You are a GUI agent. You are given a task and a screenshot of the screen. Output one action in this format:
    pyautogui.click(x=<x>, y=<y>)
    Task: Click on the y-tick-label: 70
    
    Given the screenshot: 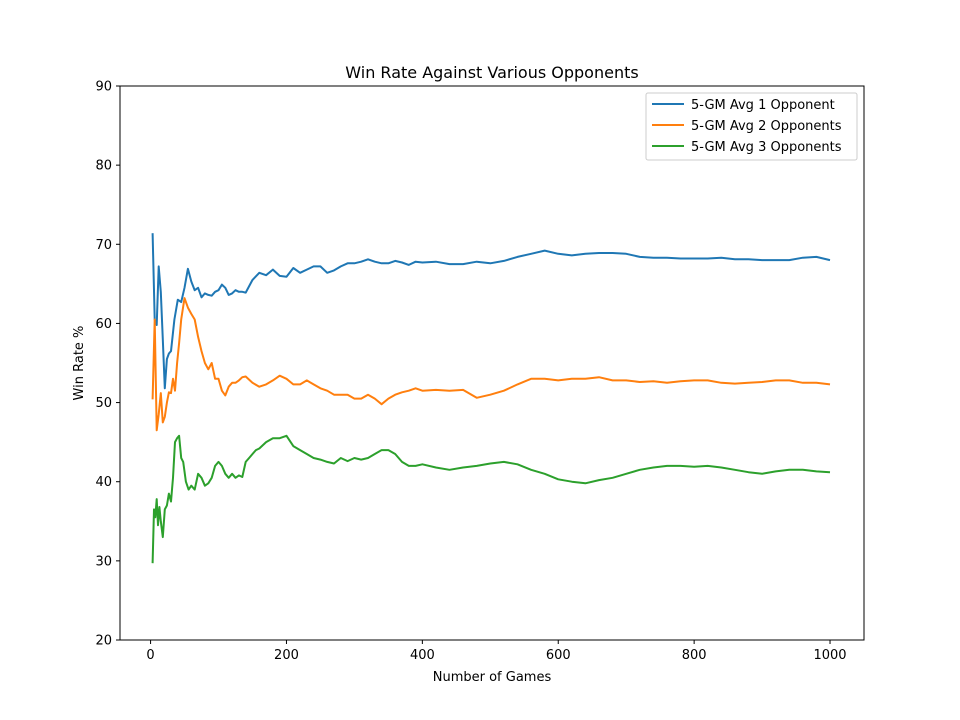 What is the action you would take?
    pyautogui.click(x=103, y=245)
    